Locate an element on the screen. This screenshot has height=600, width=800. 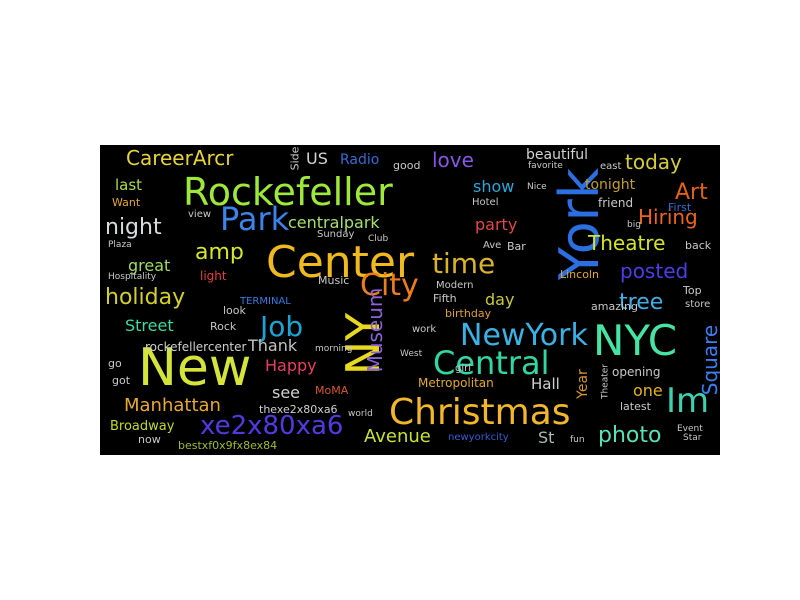
word-tree: tree is located at coordinates (641, 302).